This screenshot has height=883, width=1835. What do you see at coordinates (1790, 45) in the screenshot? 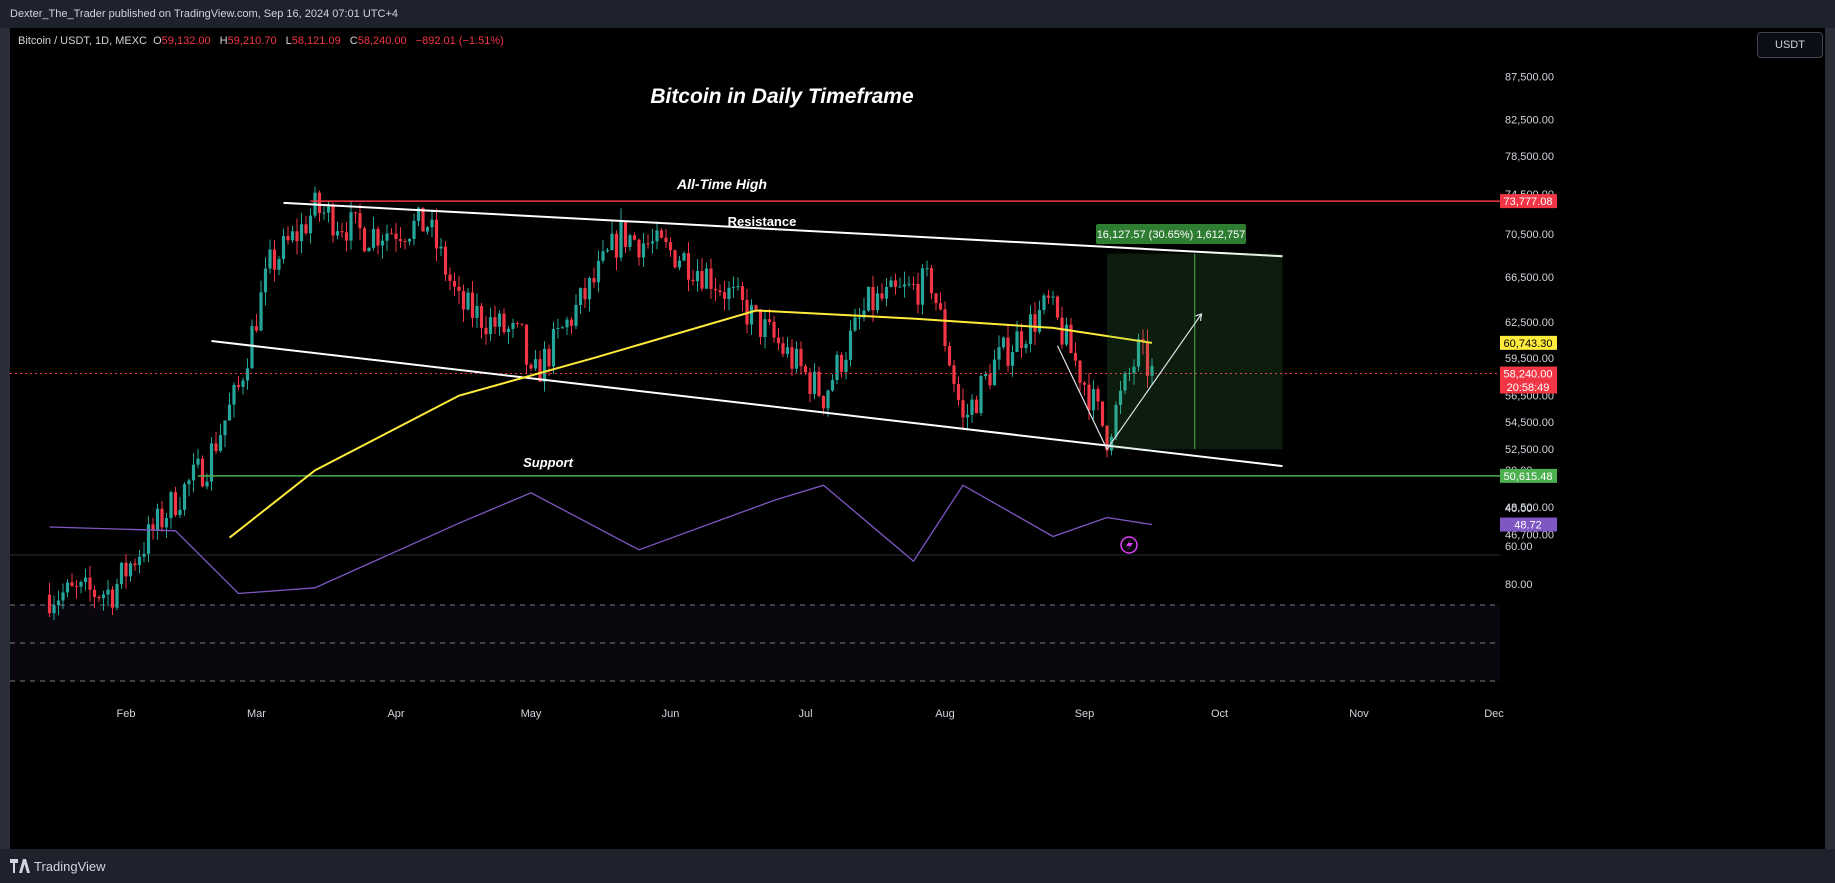
I see `currency-button: USDT` at bounding box center [1790, 45].